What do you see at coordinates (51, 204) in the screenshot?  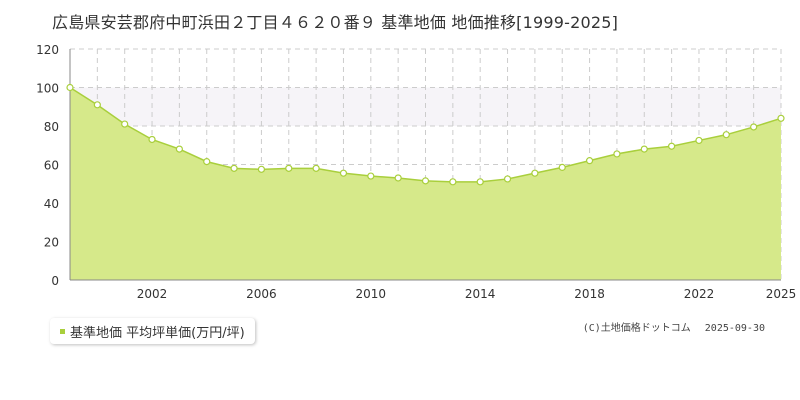 I see `y-tick-label: 40` at bounding box center [51, 204].